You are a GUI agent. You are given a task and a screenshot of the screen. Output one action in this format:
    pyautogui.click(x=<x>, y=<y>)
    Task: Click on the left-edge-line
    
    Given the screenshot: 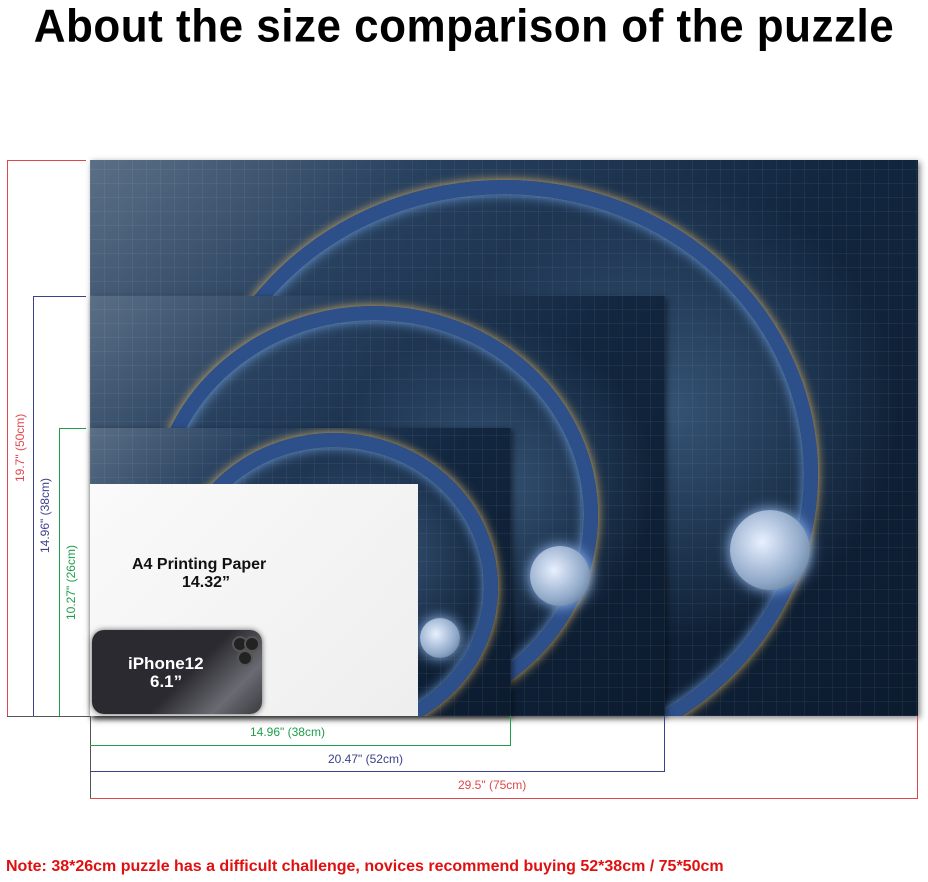 What is the action you would take?
    pyautogui.click(x=90, y=757)
    